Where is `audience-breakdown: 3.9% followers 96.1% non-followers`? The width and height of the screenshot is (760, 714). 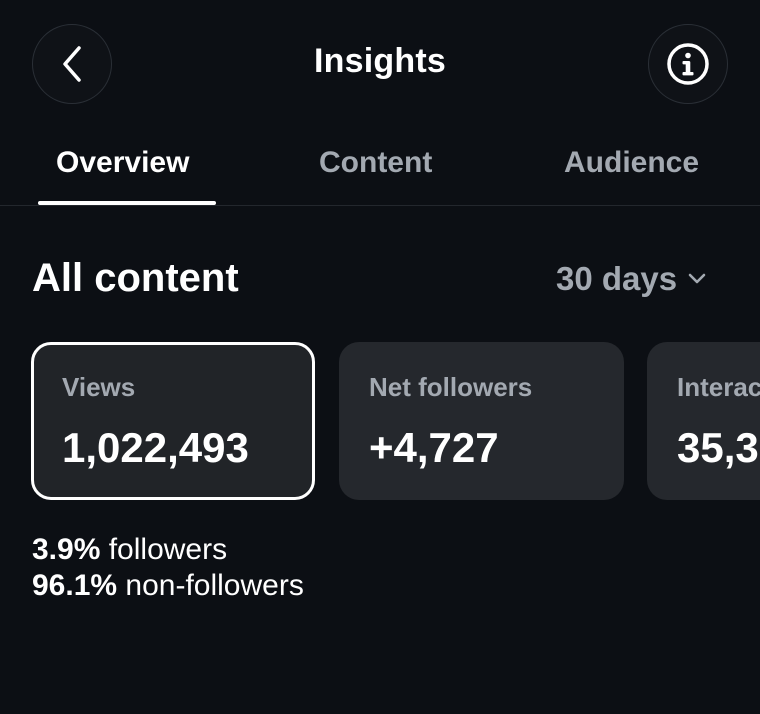 audience-breakdown: 3.9% followers 96.1% non-followers is located at coordinates (168, 568).